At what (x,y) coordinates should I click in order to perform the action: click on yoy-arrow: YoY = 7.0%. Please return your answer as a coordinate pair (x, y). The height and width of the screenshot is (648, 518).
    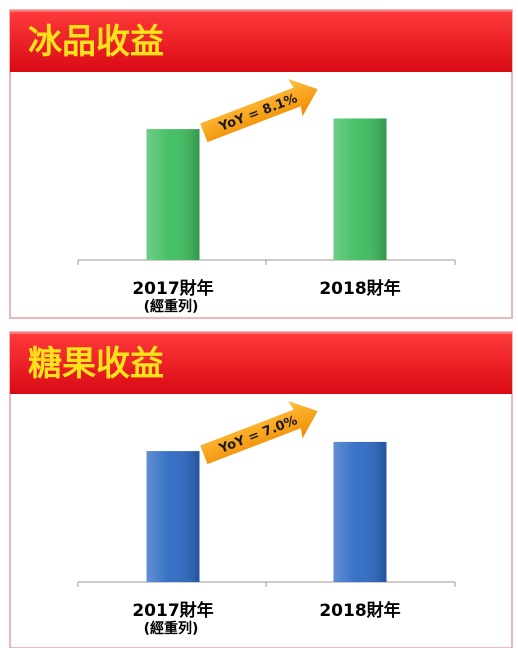
    Looking at the image, I should click on (259, 432).